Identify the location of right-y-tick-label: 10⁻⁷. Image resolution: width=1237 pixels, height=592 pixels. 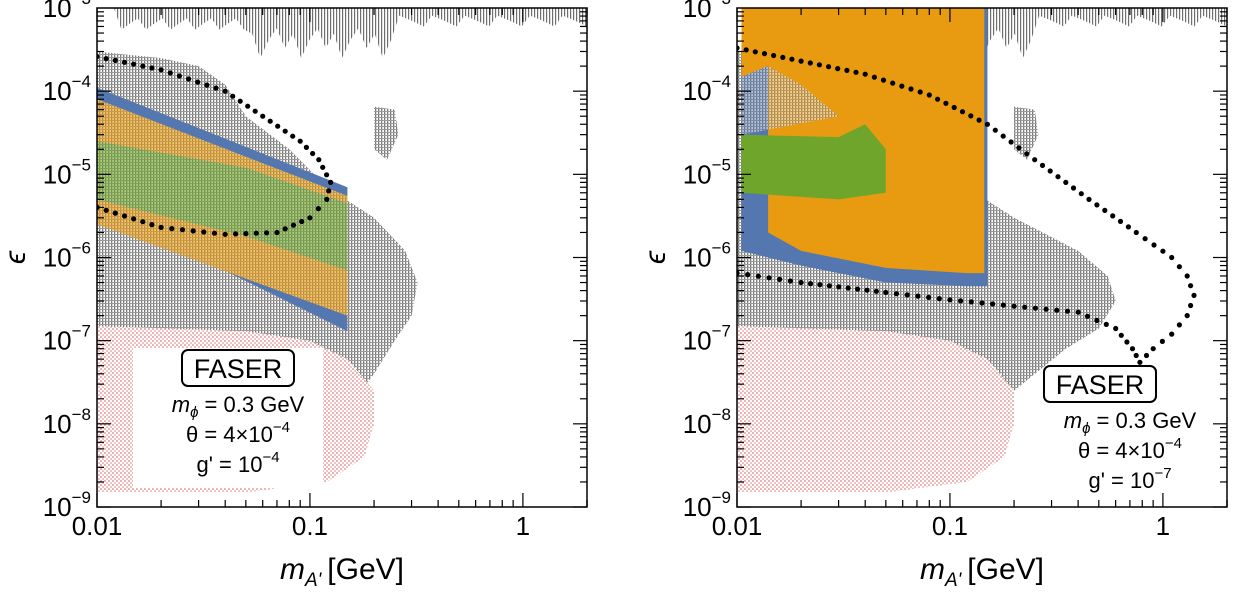
(707, 339).